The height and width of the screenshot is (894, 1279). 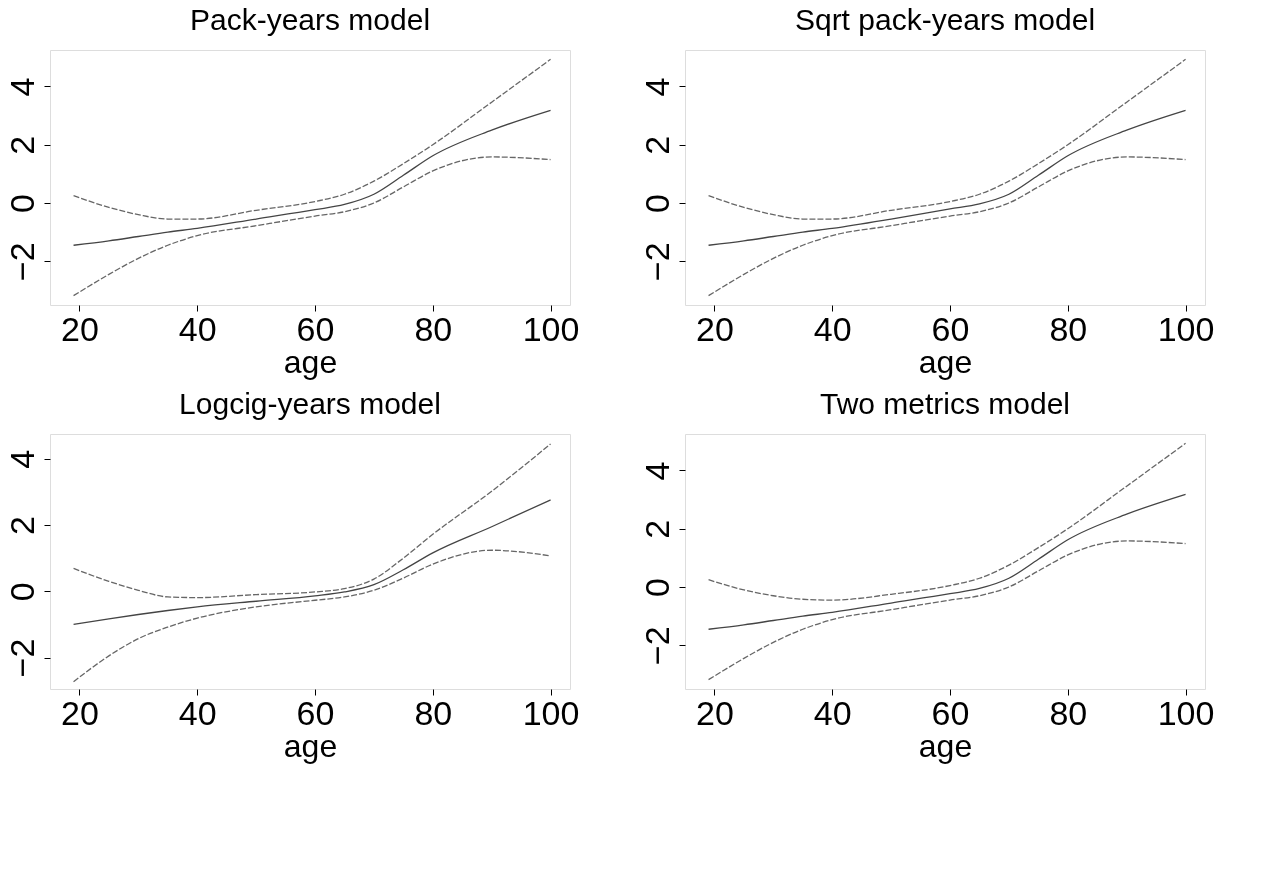 What do you see at coordinates (945, 19) in the screenshot?
I see `chart-title: Sqrt pack-years model` at bounding box center [945, 19].